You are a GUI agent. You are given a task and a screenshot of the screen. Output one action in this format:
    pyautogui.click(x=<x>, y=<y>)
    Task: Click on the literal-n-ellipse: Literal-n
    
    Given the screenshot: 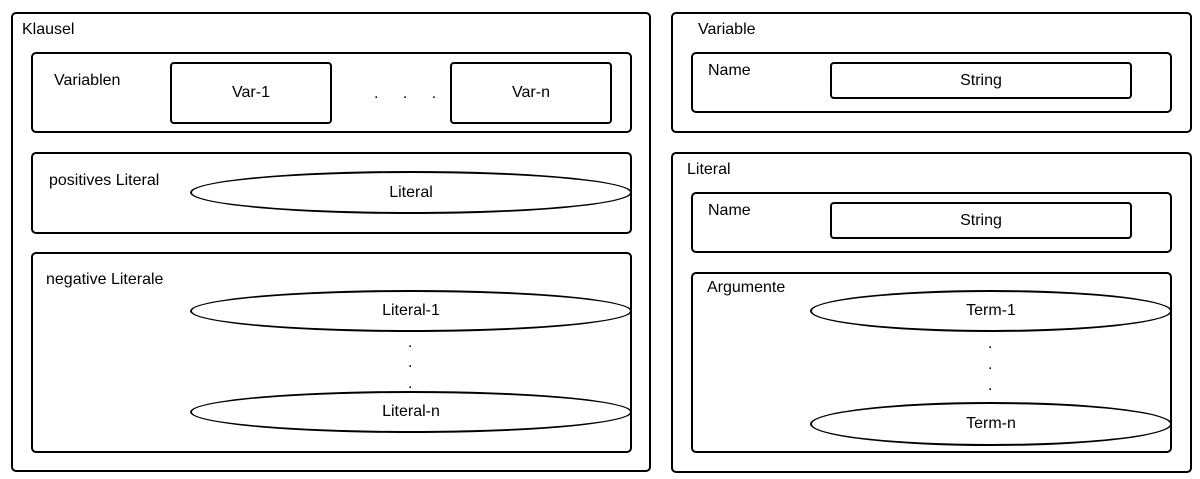 What is the action you would take?
    pyautogui.click(x=411, y=412)
    